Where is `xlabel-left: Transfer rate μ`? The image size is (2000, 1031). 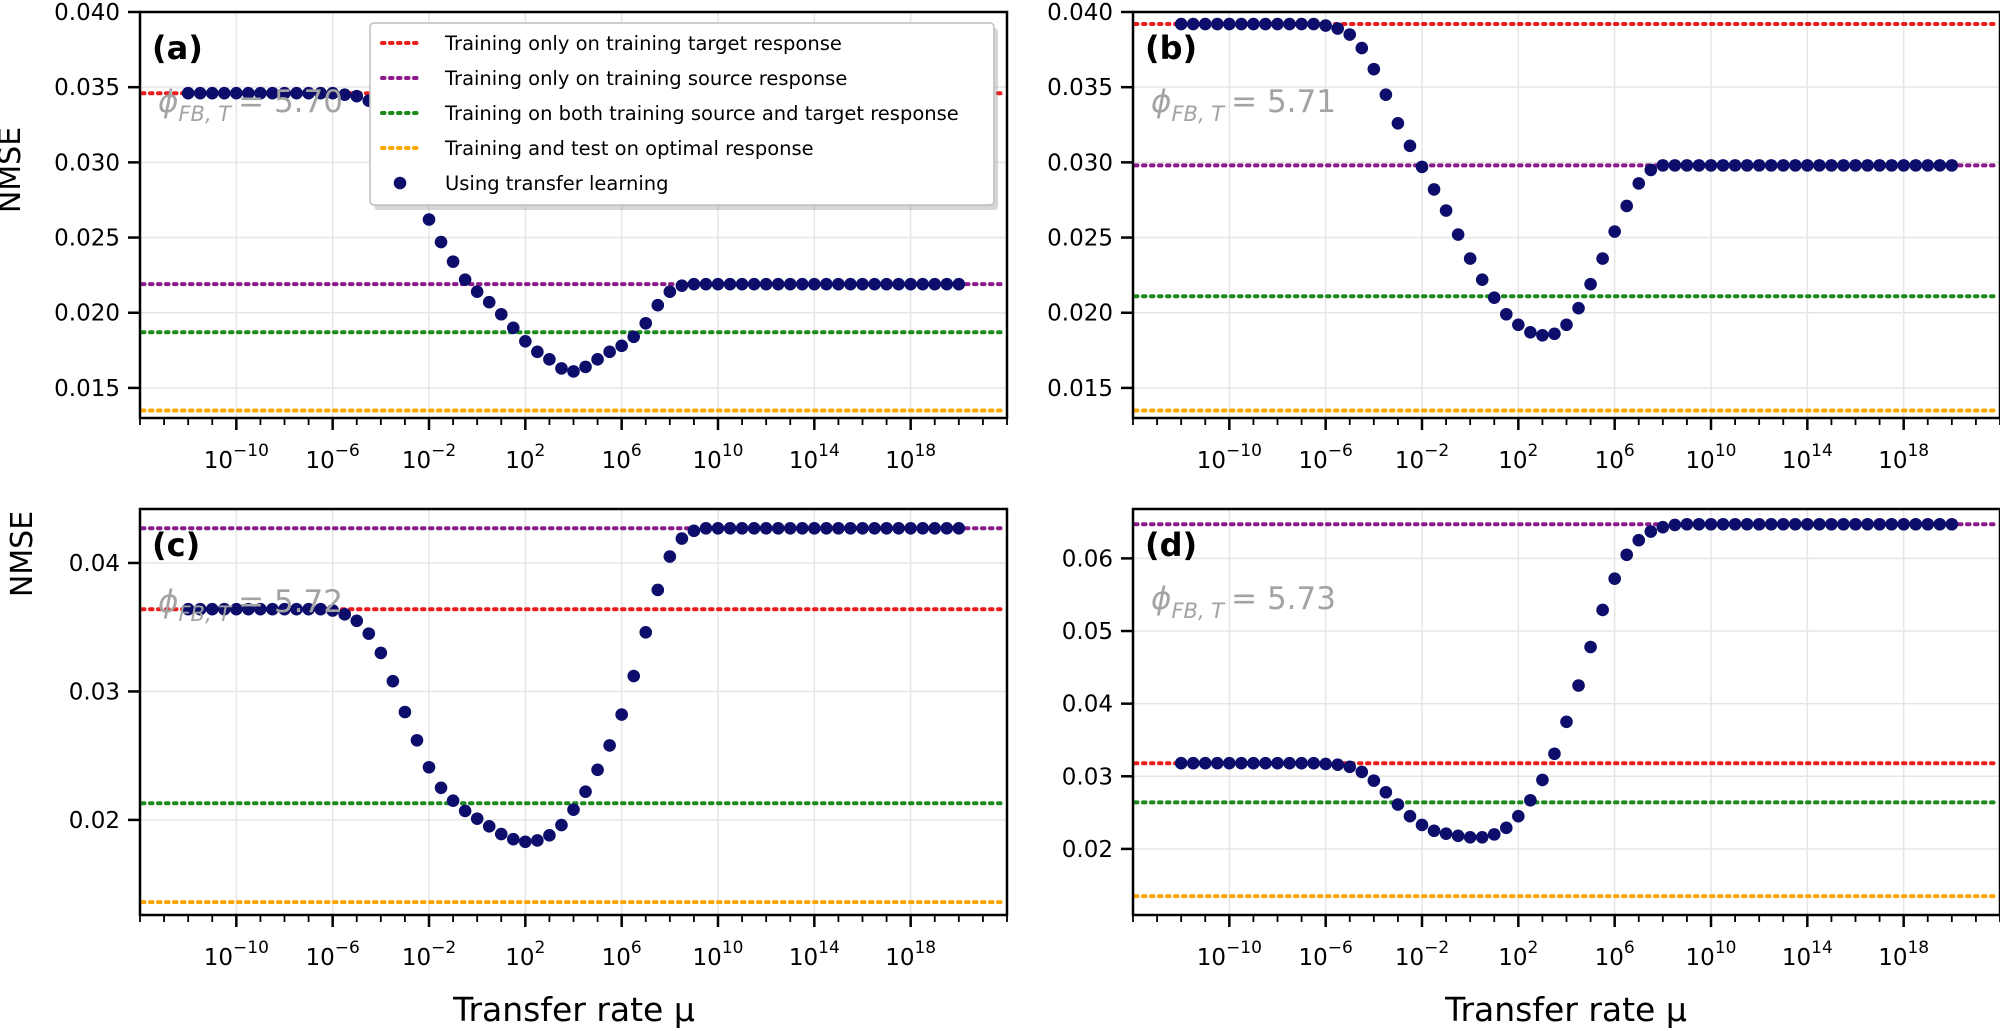
xlabel-left: Transfer rate μ is located at coordinates (573, 1009).